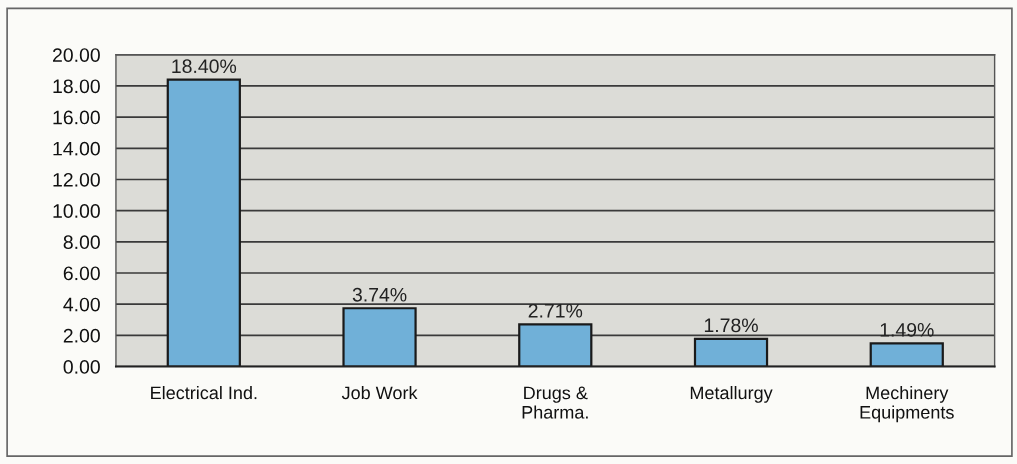 This screenshot has width=1017, height=464. What do you see at coordinates (81, 242) in the screenshot?
I see `y-tick-label: 8.00` at bounding box center [81, 242].